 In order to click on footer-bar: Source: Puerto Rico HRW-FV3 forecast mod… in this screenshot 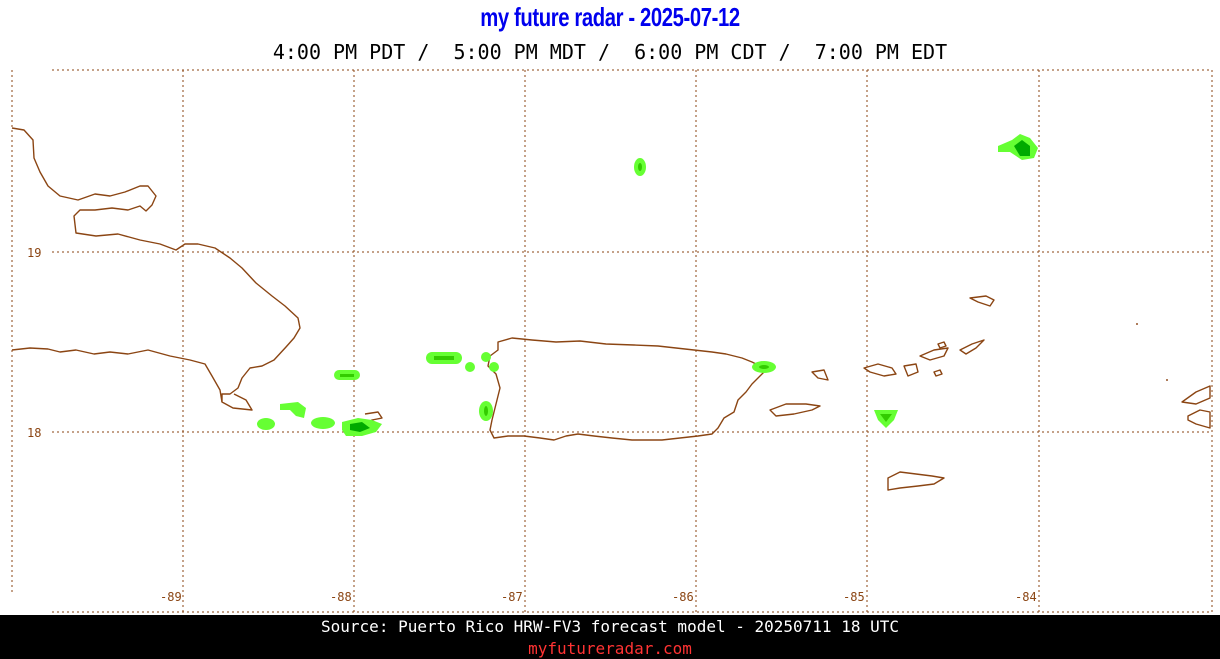, I will do `click(610, 637)`.